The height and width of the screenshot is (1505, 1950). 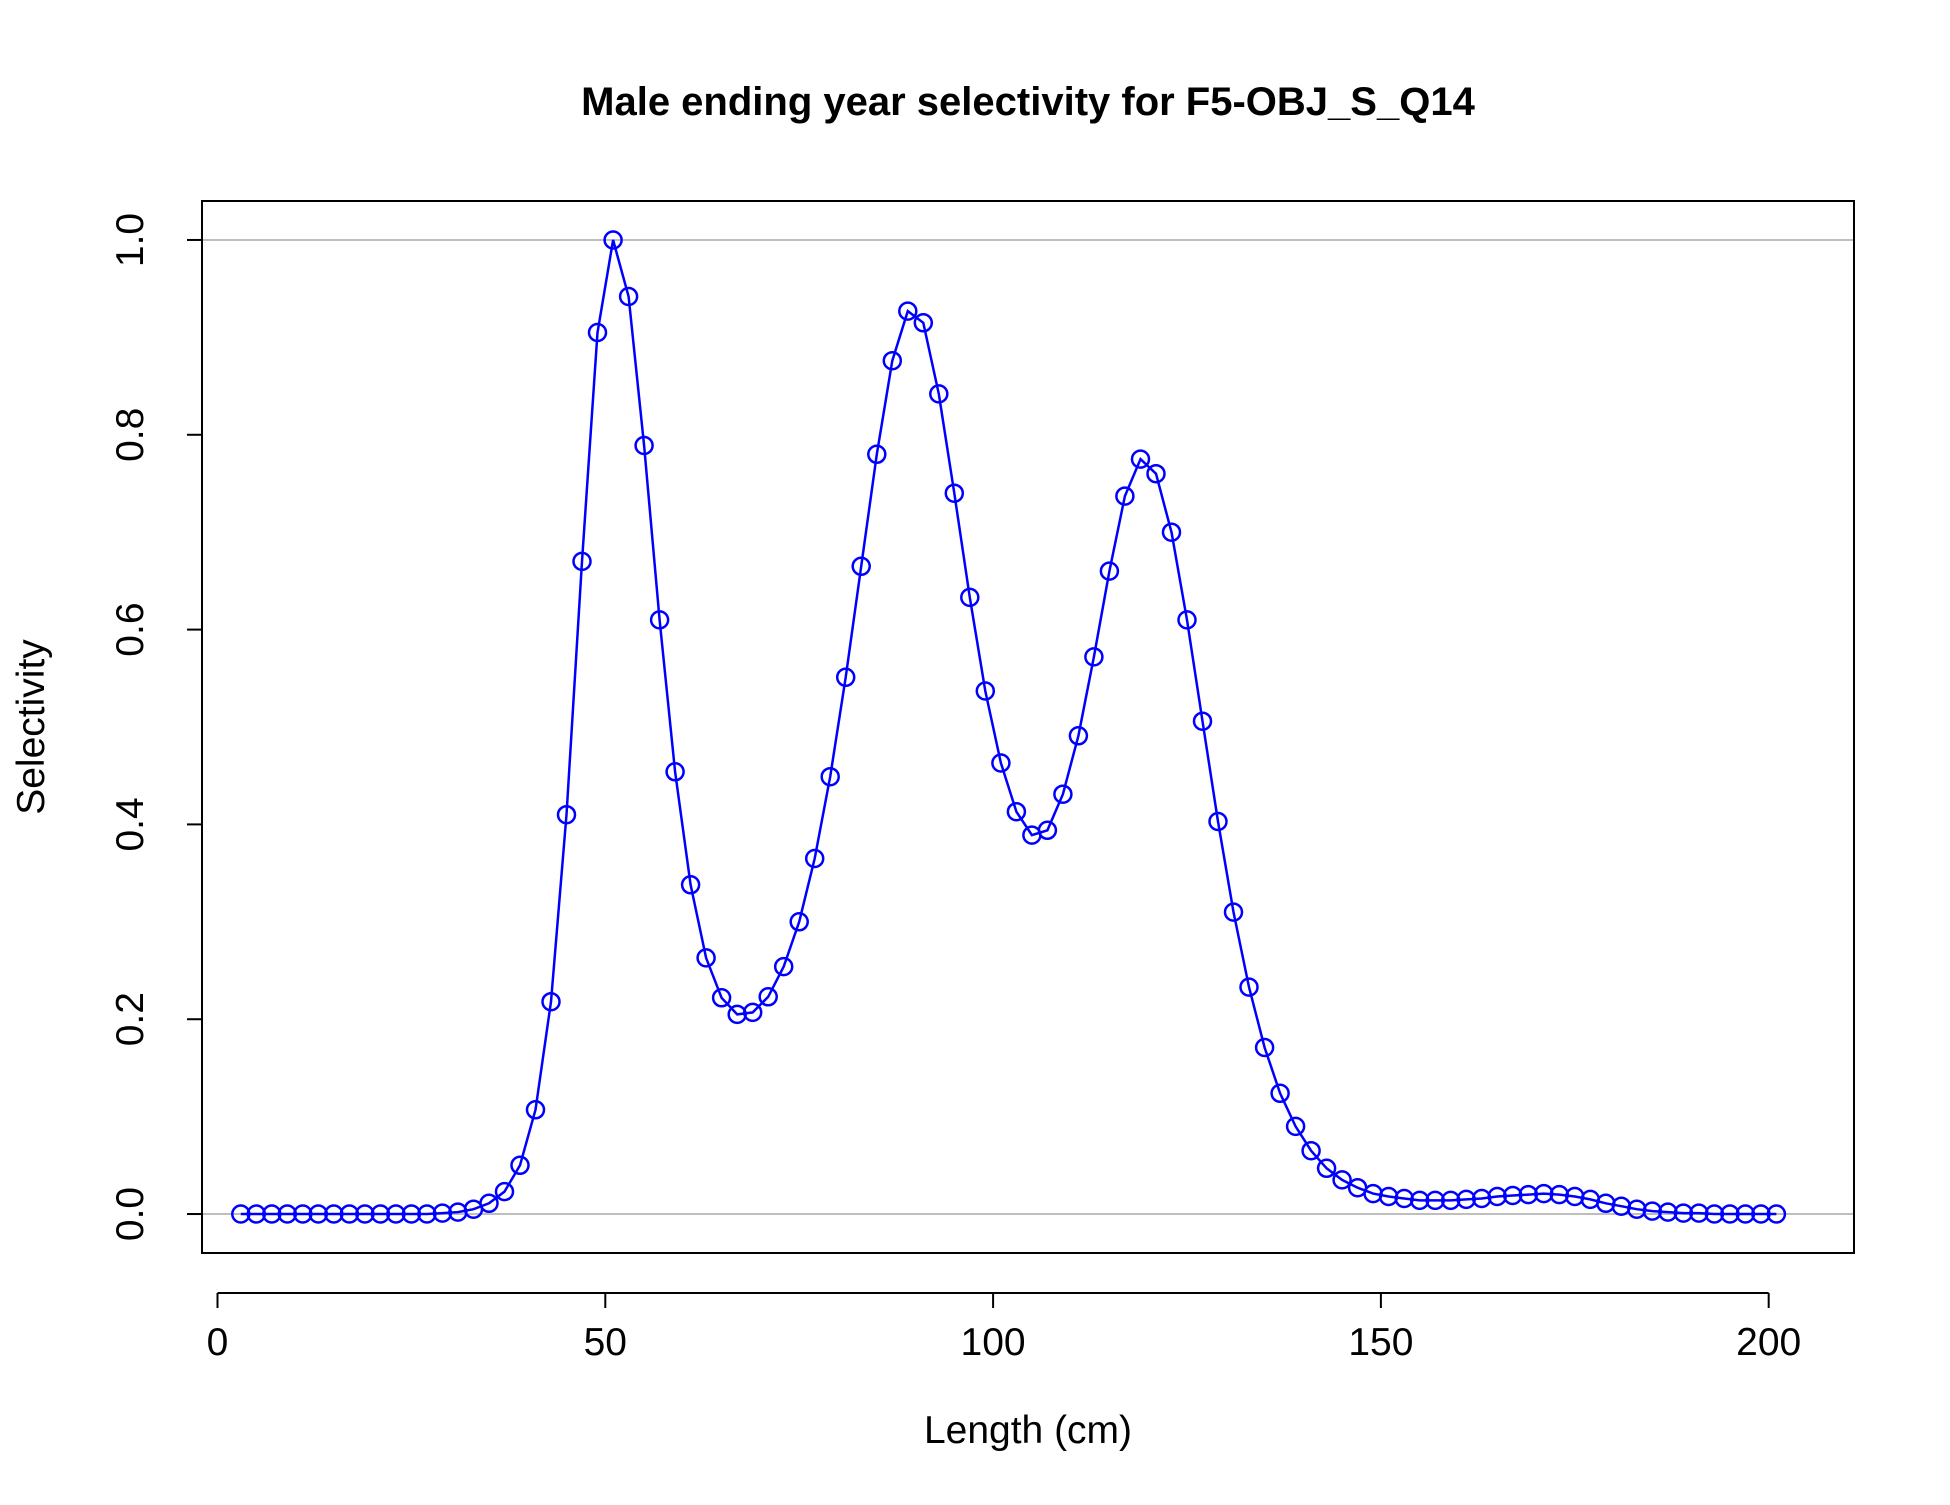 What do you see at coordinates (130, 435) in the screenshot?
I see `y-tick-label: 0.8` at bounding box center [130, 435].